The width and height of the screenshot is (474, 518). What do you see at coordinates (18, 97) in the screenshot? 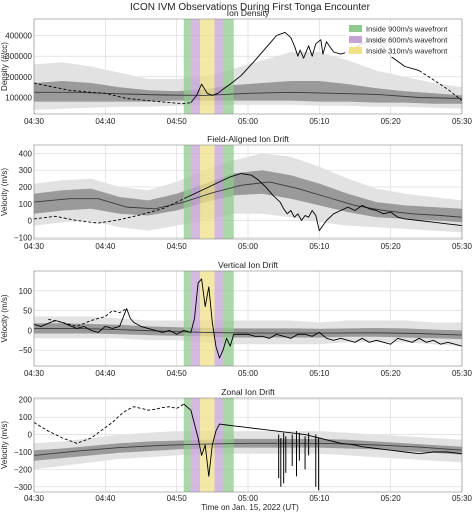
I see `y-tick-label: 100000` at bounding box center [18, 97].